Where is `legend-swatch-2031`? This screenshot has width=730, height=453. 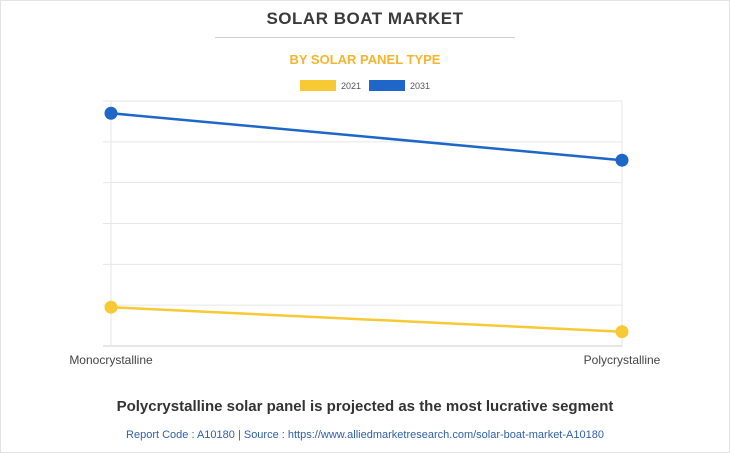
legend-swatch-2031 is located at coordinates (387, 85).